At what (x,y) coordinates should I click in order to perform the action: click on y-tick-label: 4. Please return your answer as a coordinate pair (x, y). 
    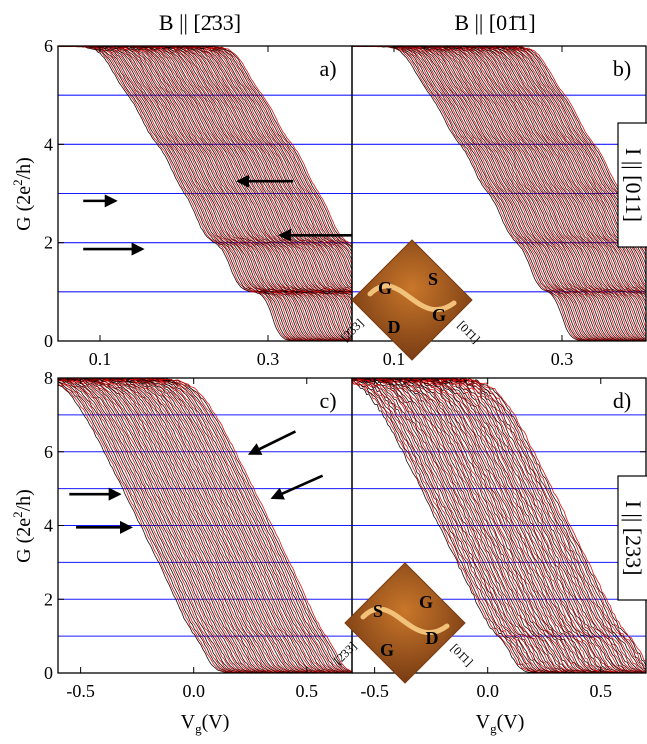
    Looking at the image, I should click on (48, 526).